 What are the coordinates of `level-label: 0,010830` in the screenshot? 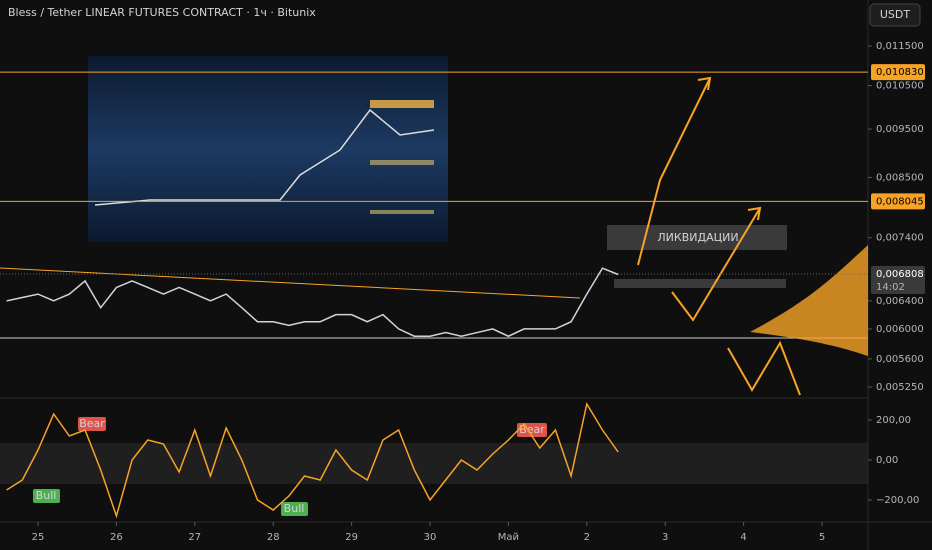 It's located at (900, 72).